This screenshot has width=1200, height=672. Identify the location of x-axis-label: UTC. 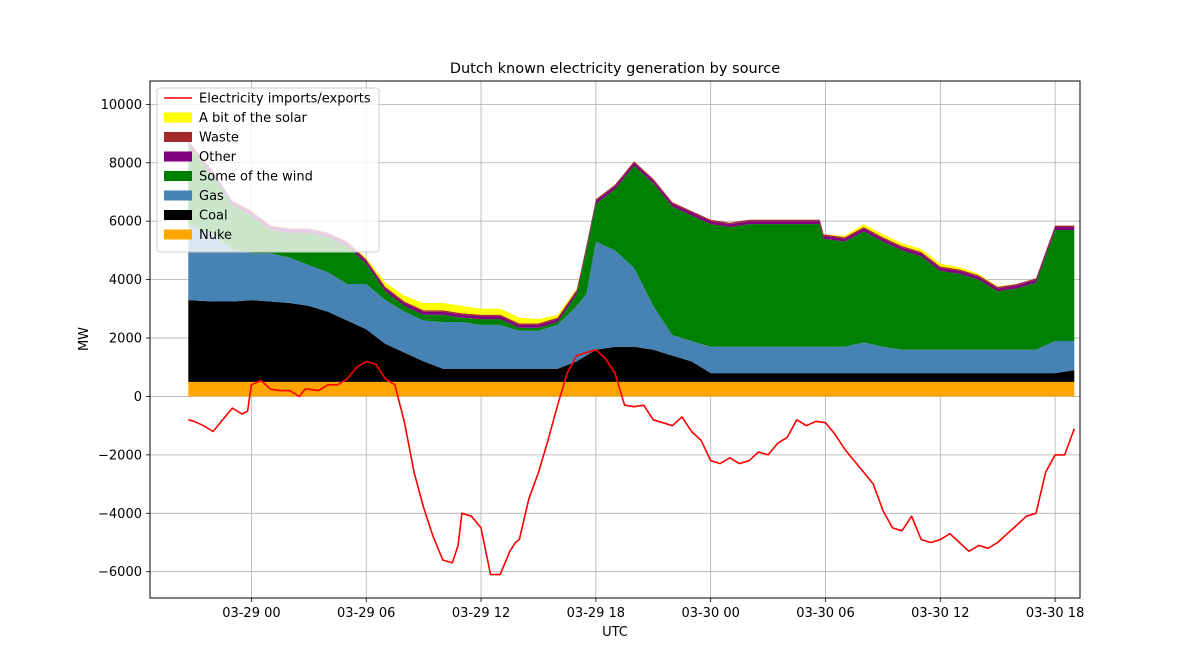
(615, 632).